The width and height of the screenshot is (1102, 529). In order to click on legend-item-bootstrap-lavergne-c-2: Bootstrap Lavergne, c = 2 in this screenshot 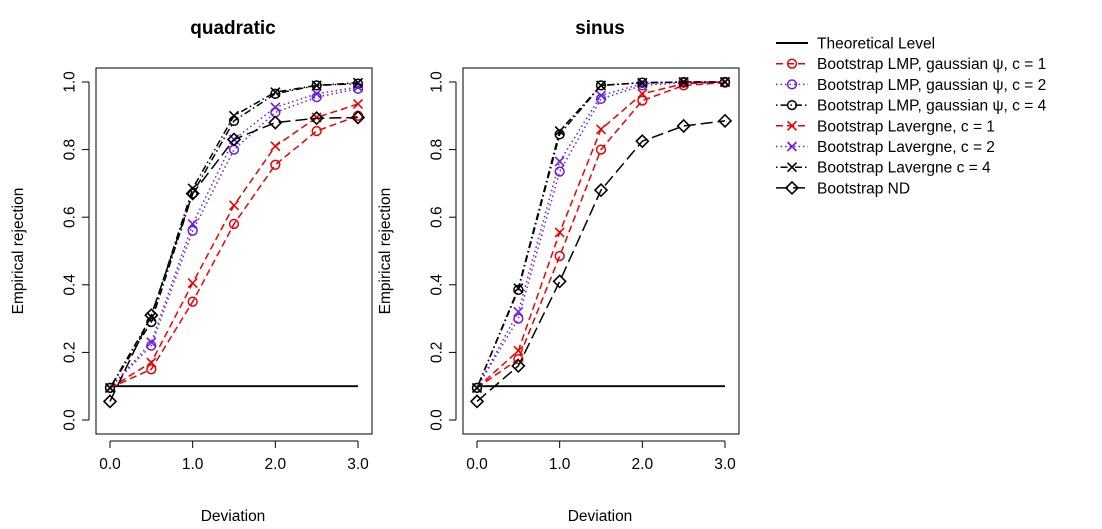, I will do `click(885, 147)`.